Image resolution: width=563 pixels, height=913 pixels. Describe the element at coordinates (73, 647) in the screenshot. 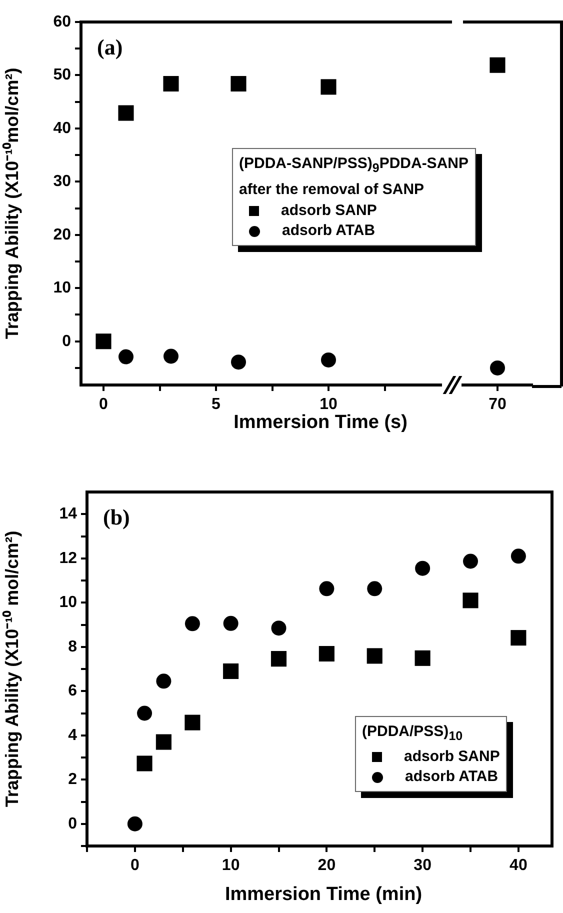

I see `y-tick-label: 8` at that location.